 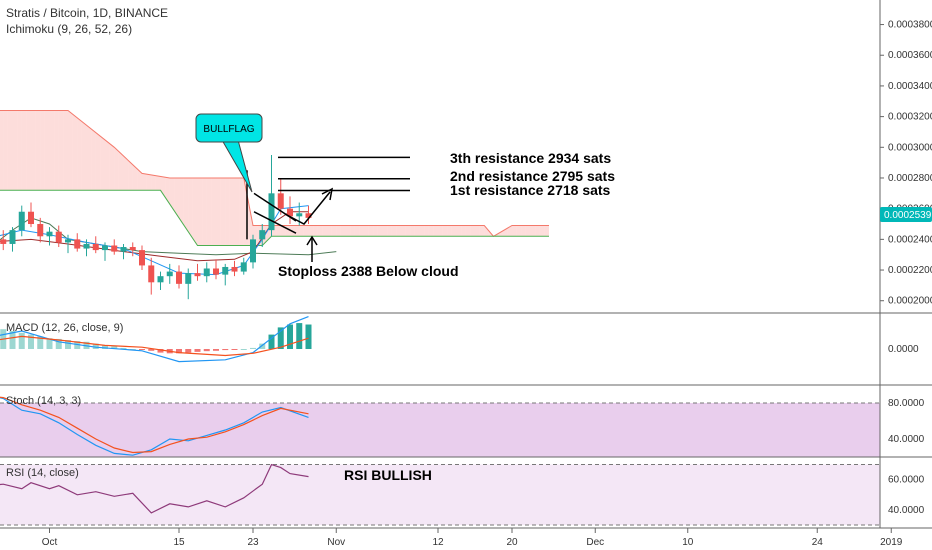 I want to click on x-tick-label: 10, so click(x=688, y=542).